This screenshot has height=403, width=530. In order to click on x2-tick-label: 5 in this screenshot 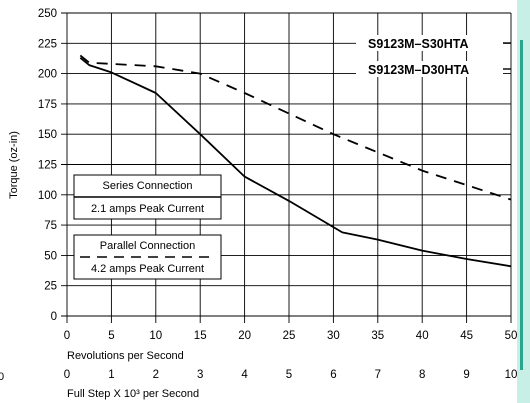, I will do `click(289, 375)`.